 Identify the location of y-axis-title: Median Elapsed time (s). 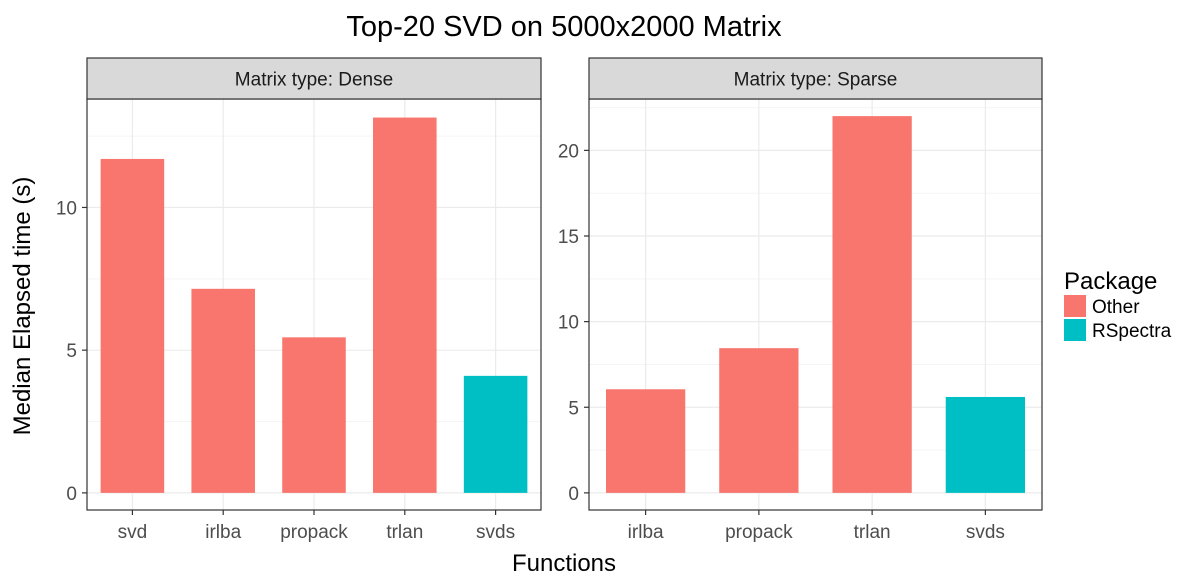
(22, 306).